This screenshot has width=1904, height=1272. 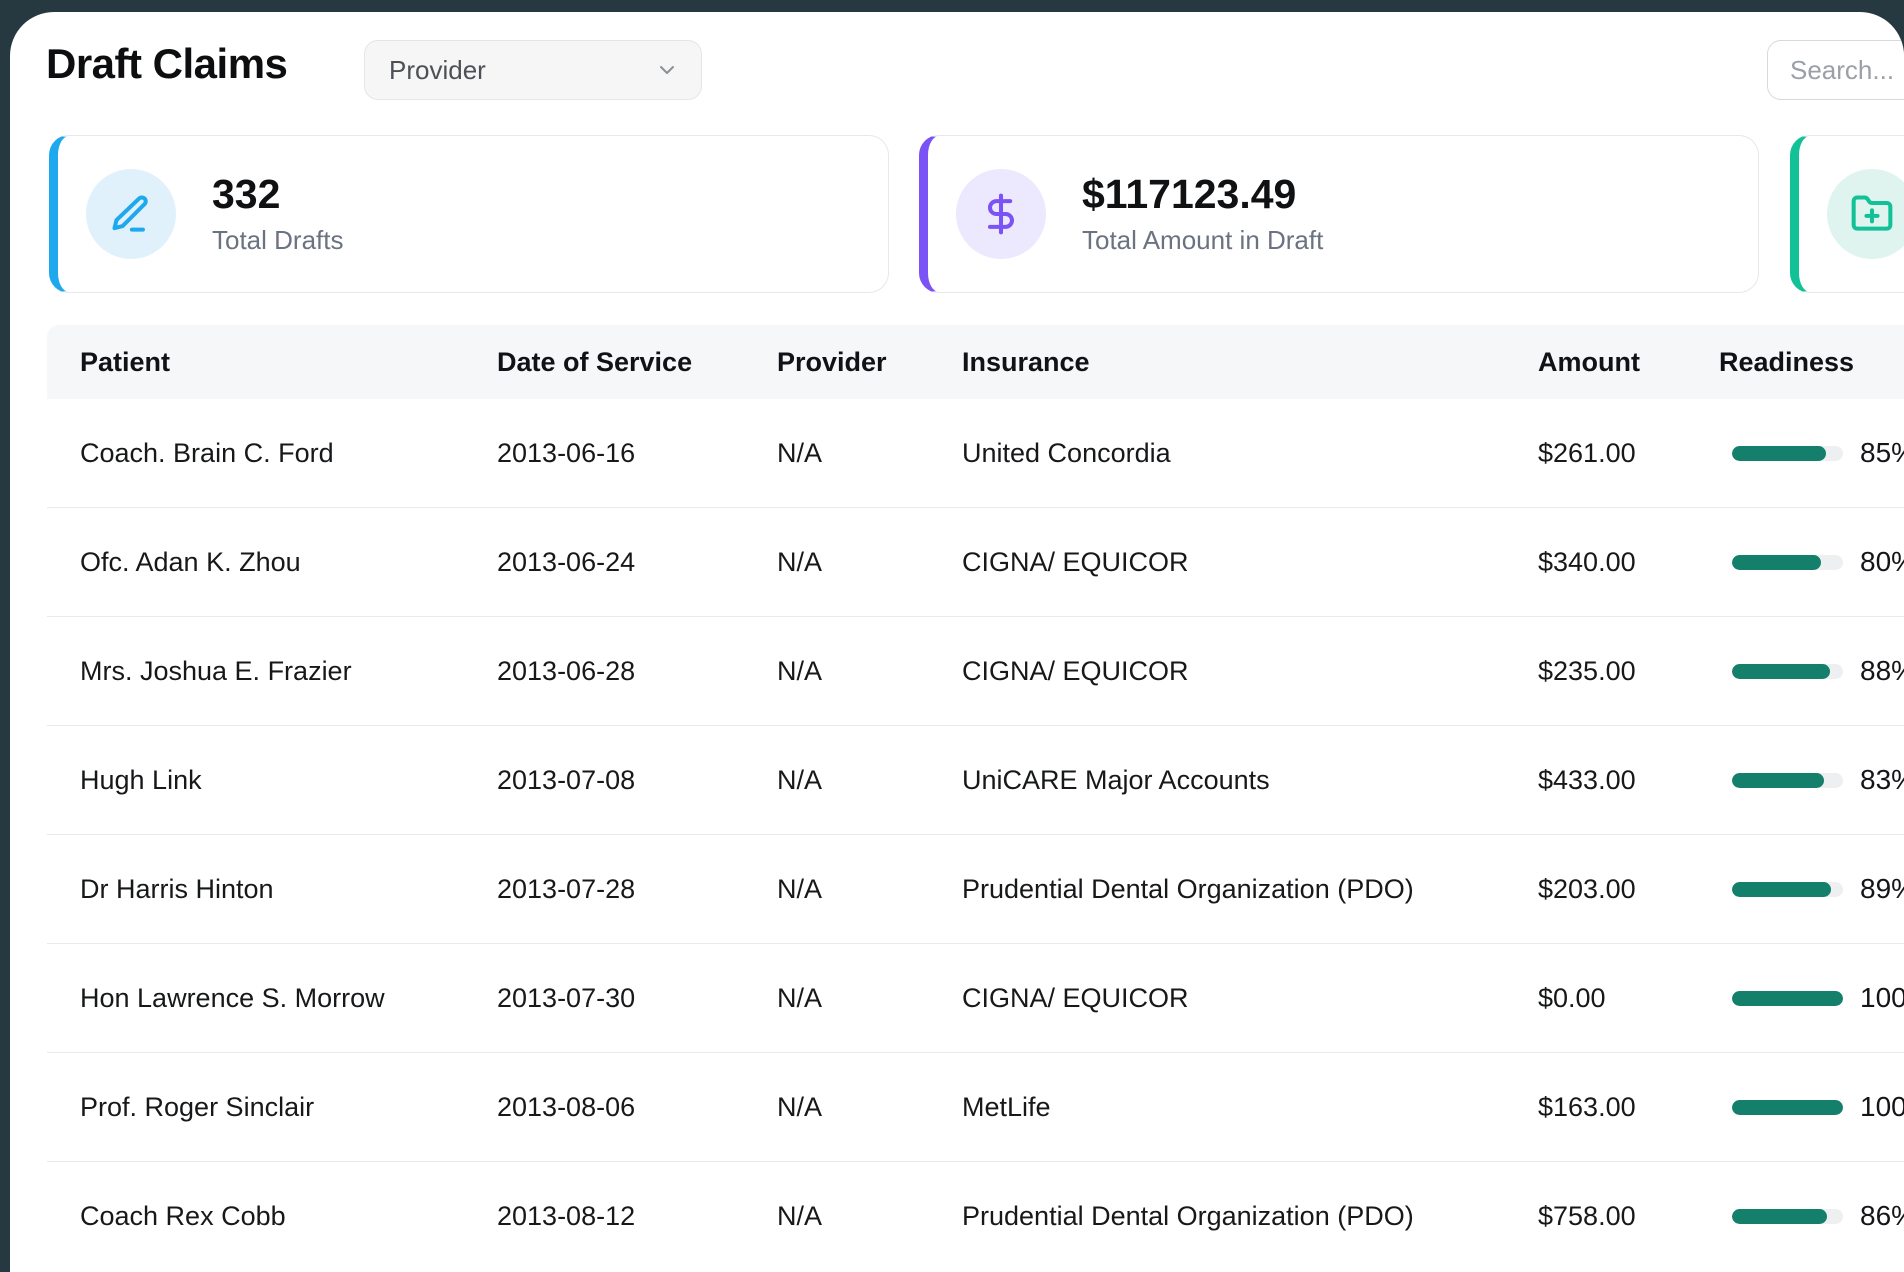 I want to click on stat-card-clipped, so click(x=1847, y=214).